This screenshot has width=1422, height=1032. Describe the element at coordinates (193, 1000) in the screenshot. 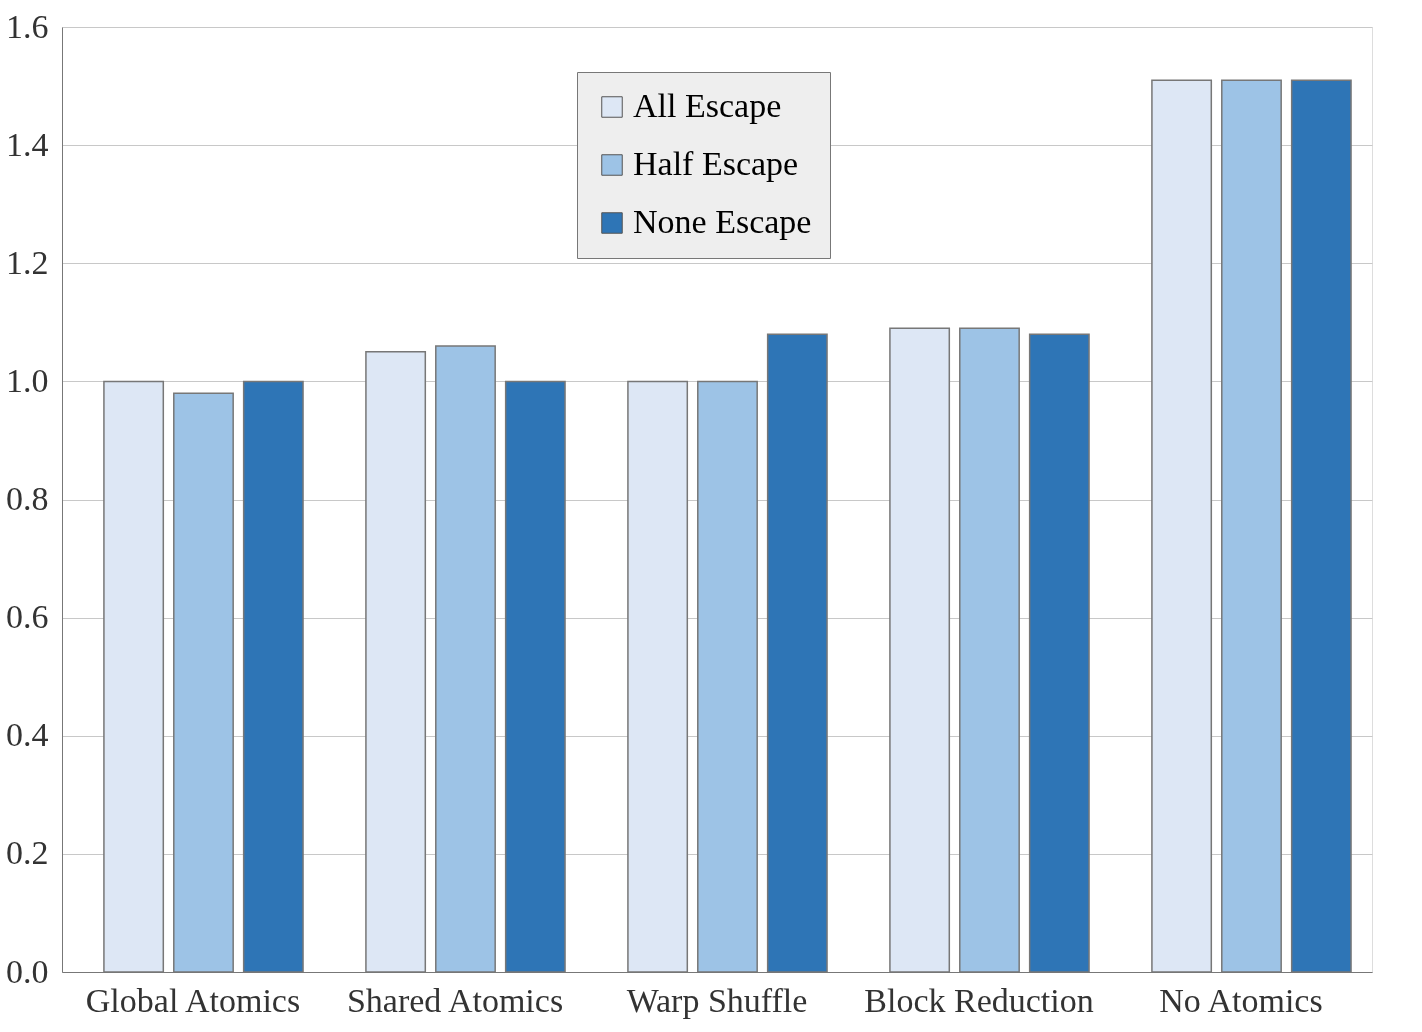

I see `x-tick-label: Global Atomics` at that location.